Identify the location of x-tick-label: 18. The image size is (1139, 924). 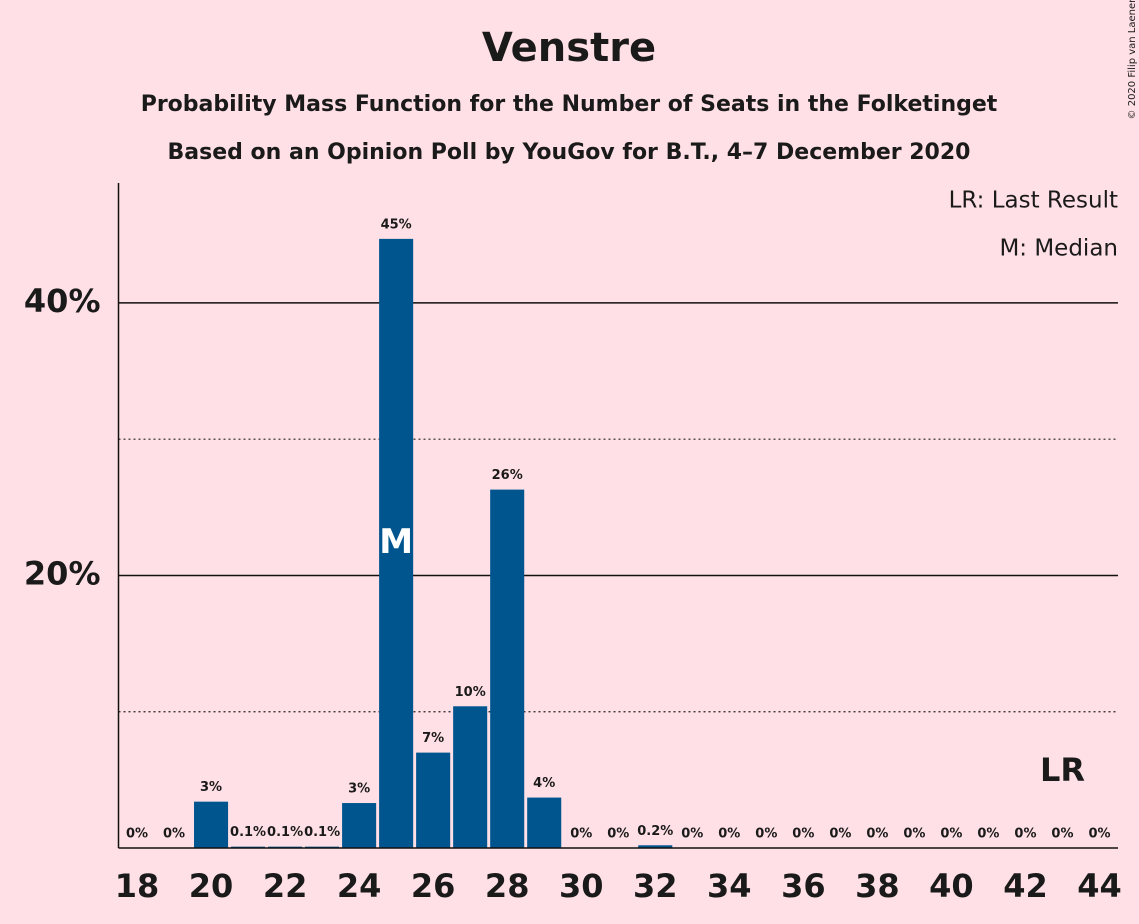
(137, 886).